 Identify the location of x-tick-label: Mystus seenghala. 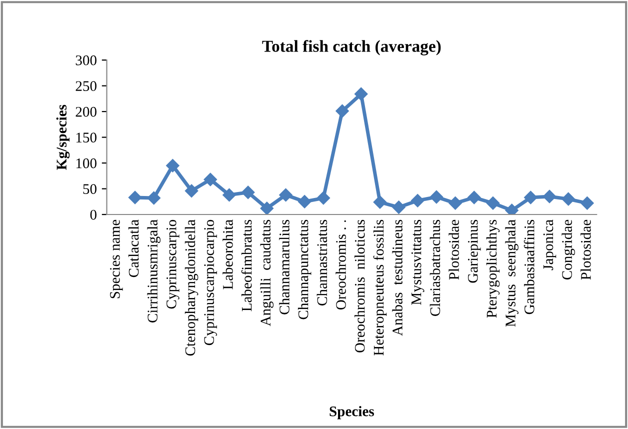
(511, 273).